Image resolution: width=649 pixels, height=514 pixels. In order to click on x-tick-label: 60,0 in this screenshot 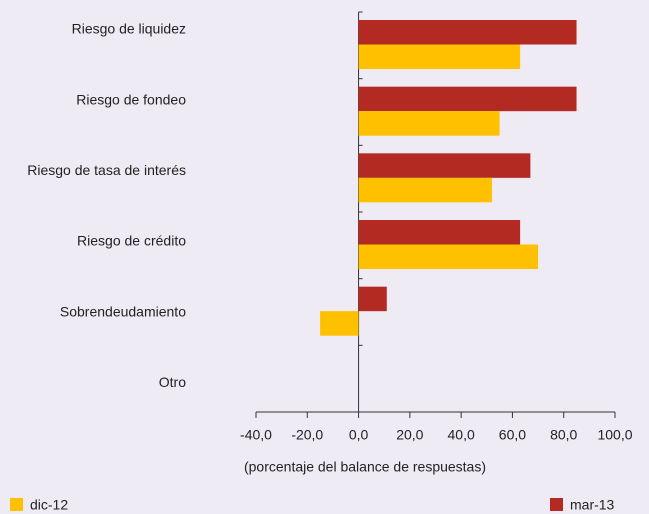, I will do `click(512, 435)`.